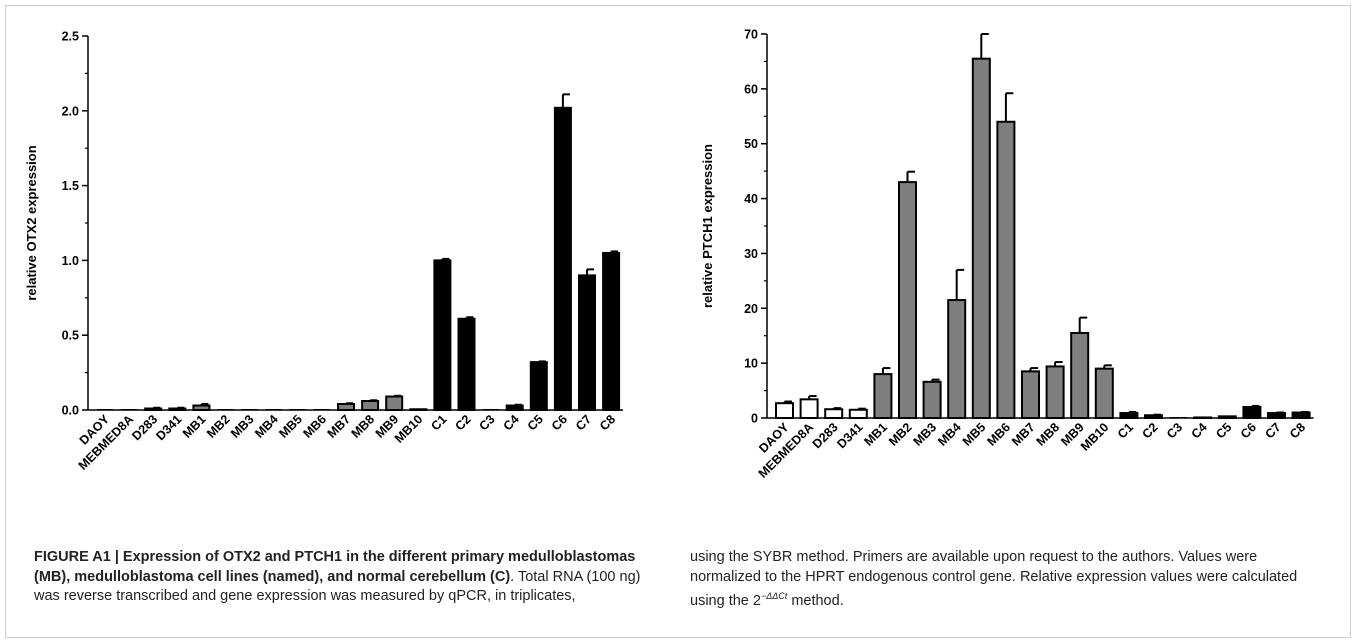 The width and height of the screenshot is (1356, 643). I want to click on y-tick-label: 20, so click(751, 309).